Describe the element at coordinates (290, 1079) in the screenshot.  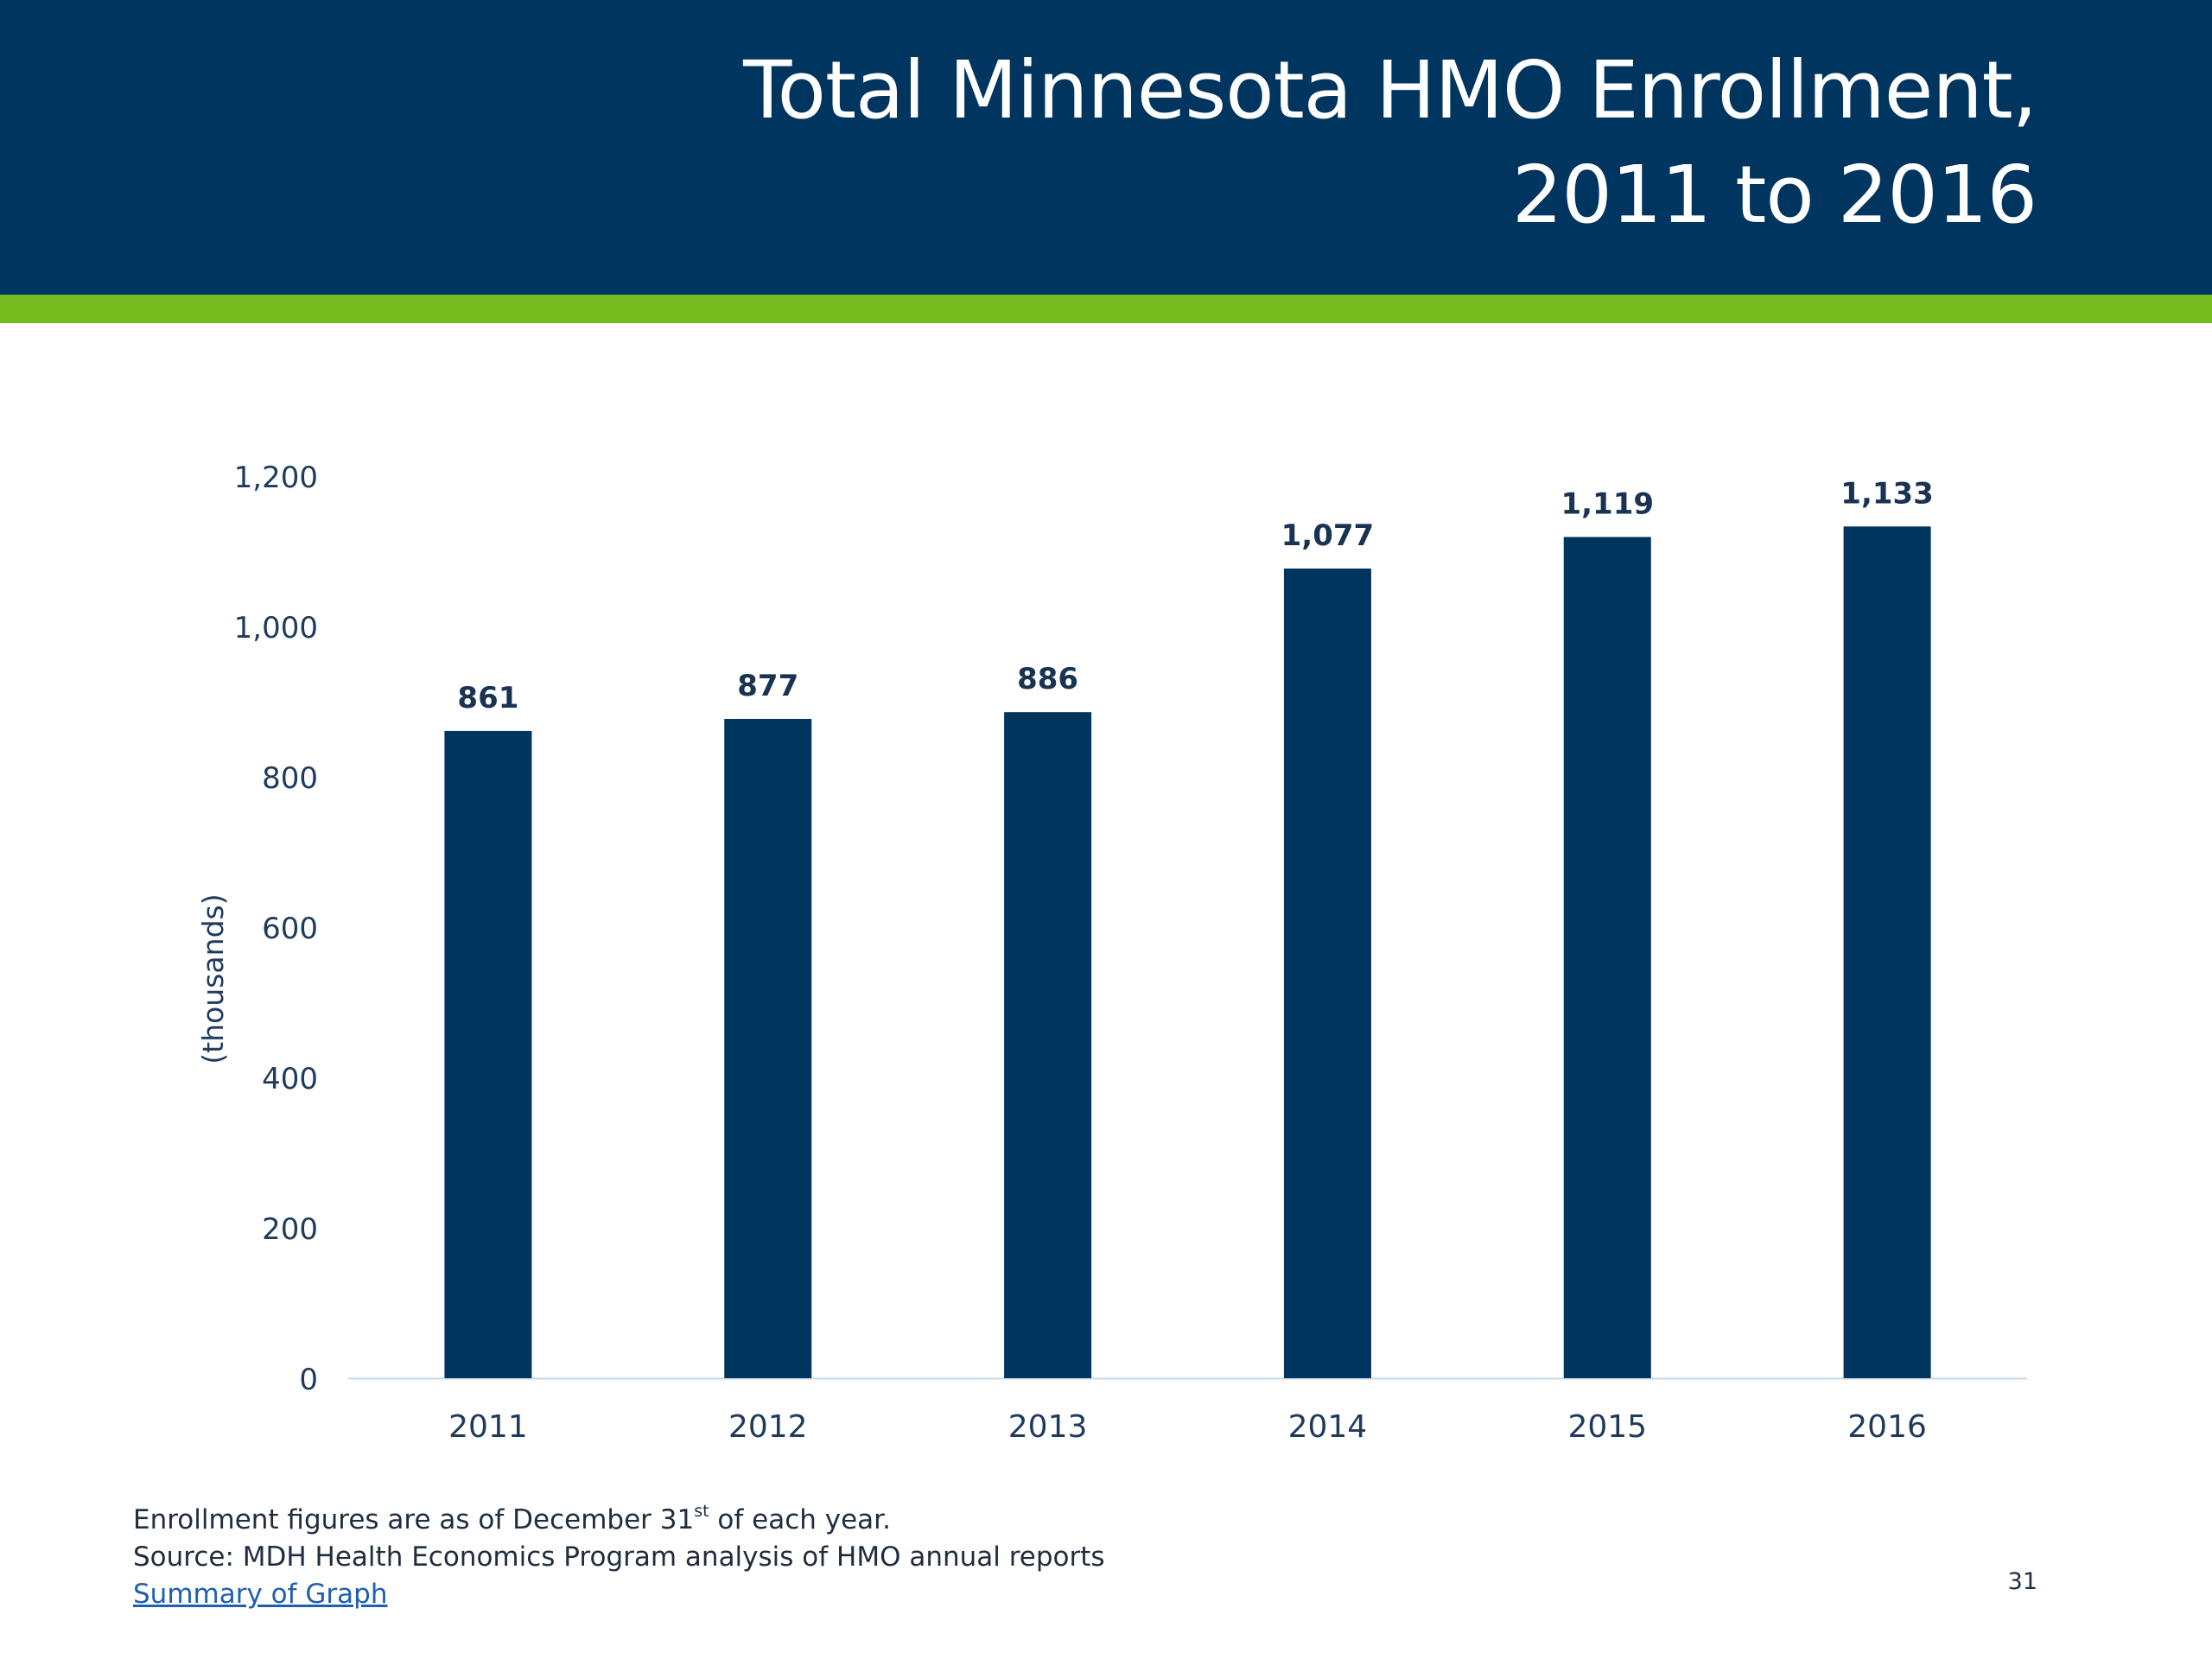
I see `y-tick-label: 400` at that location.